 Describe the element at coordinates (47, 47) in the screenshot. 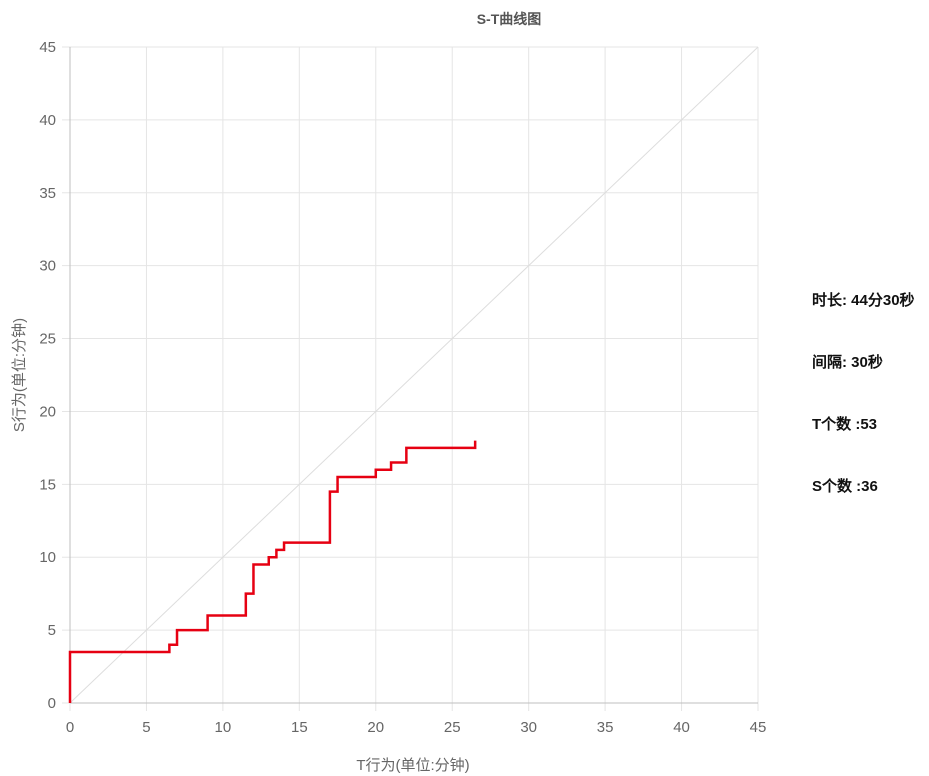

I see `y-tick-label: 45` at that location.